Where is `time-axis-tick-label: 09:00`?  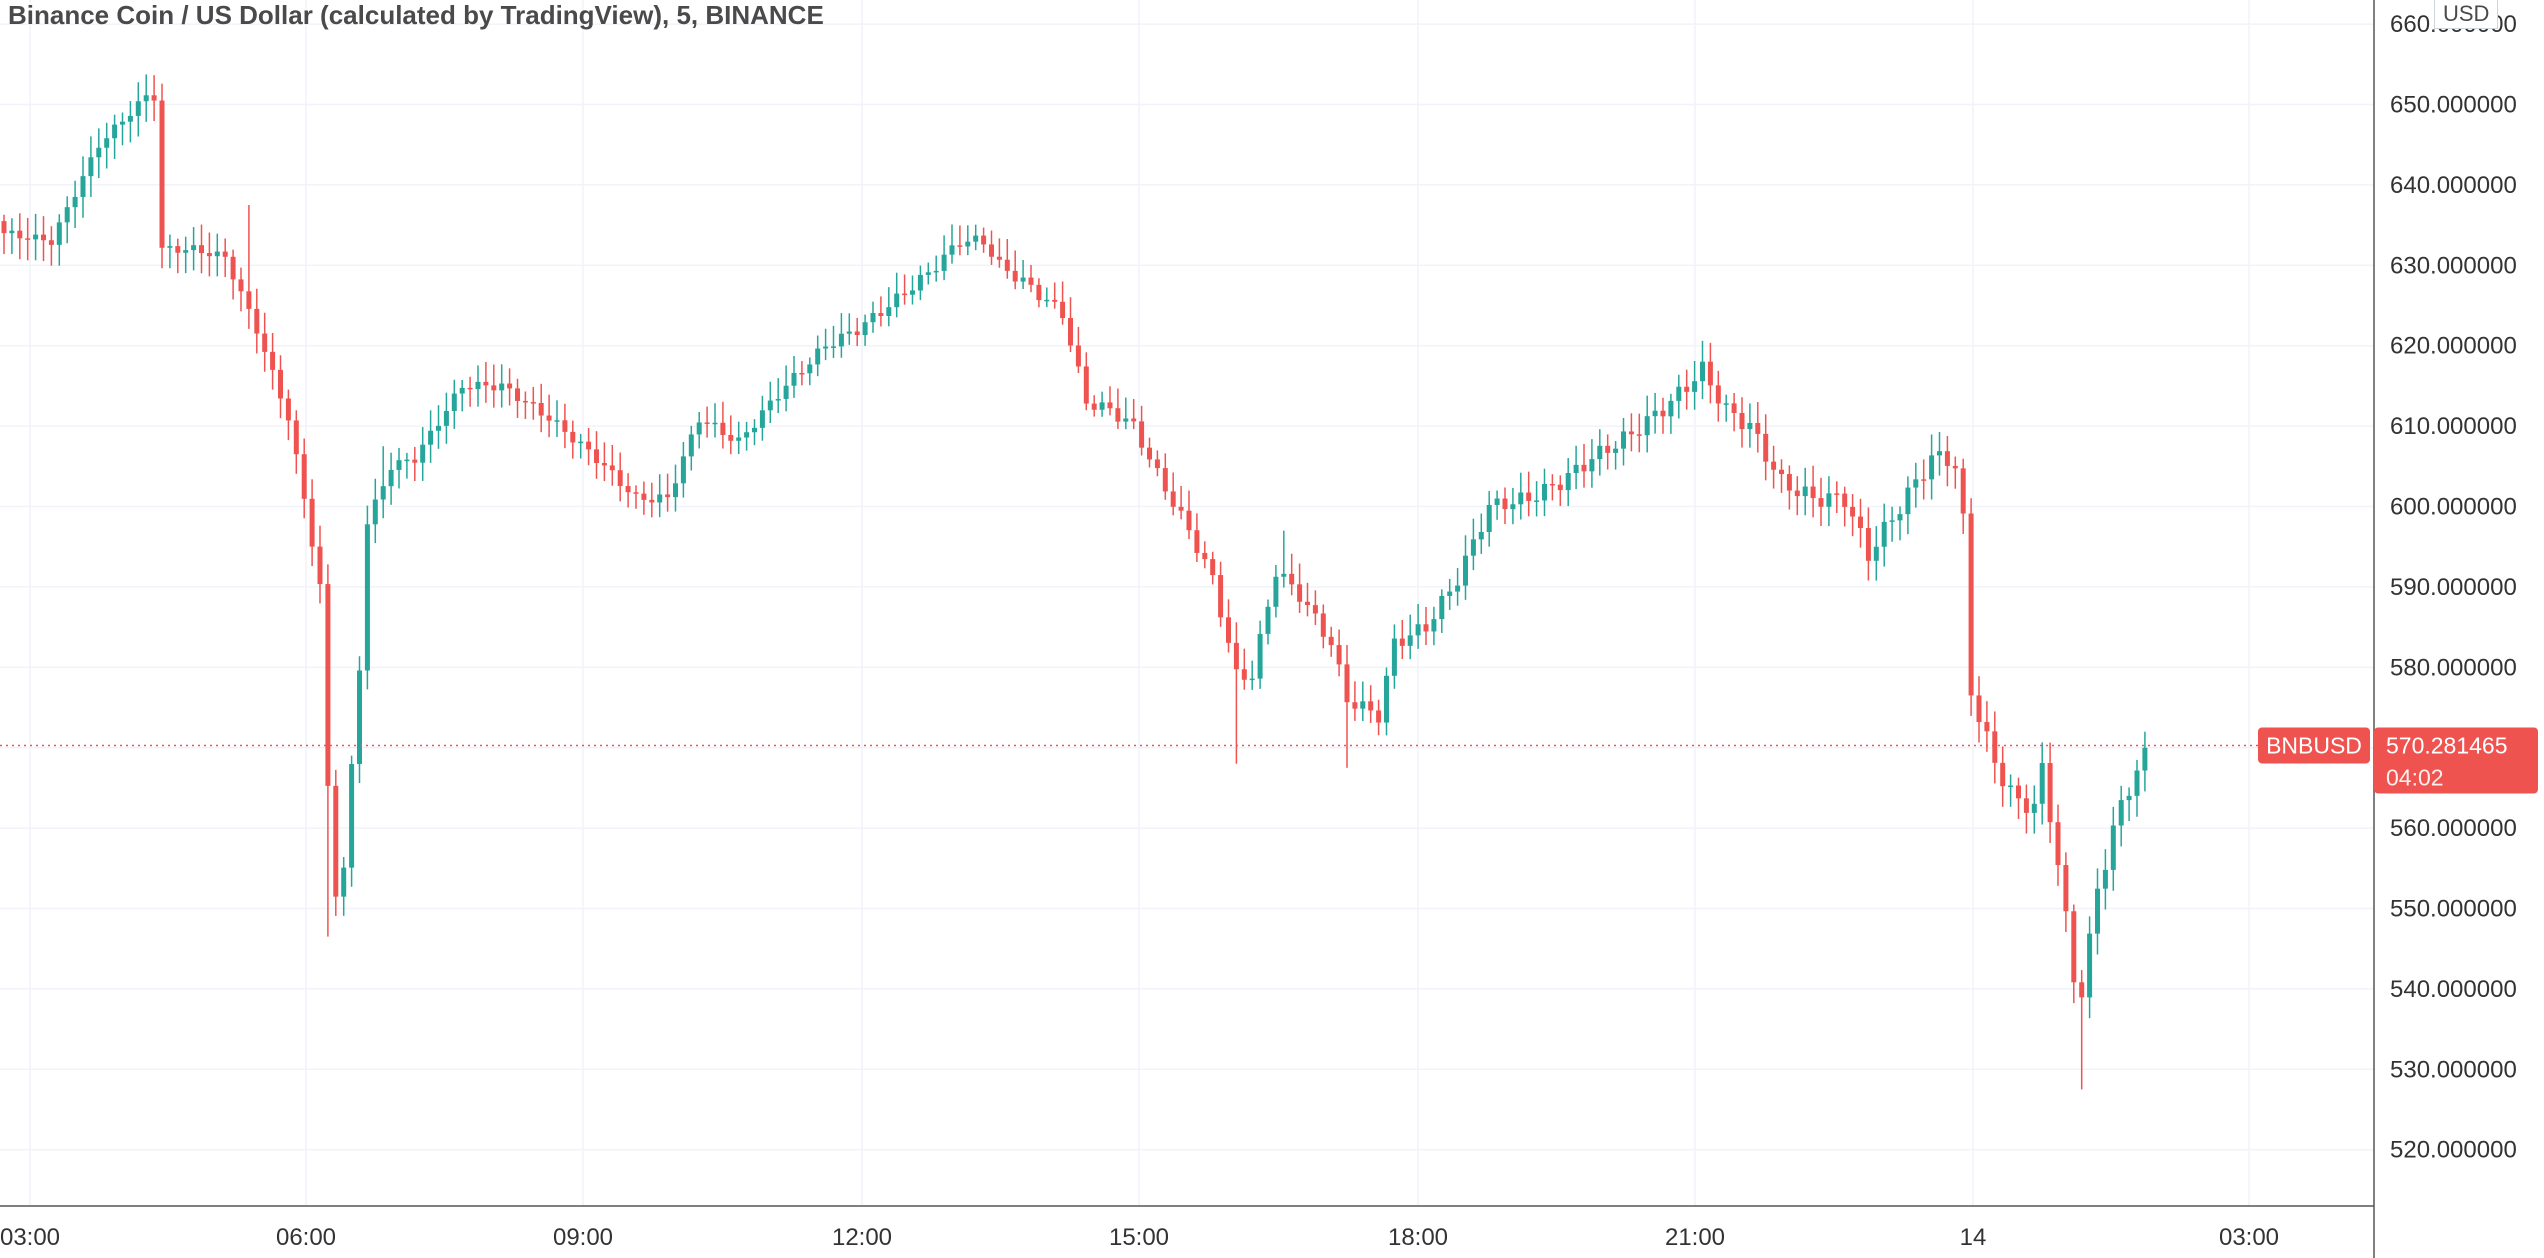 time-axis-tick-label: 09:00 is located at coordinates (583, 1237).